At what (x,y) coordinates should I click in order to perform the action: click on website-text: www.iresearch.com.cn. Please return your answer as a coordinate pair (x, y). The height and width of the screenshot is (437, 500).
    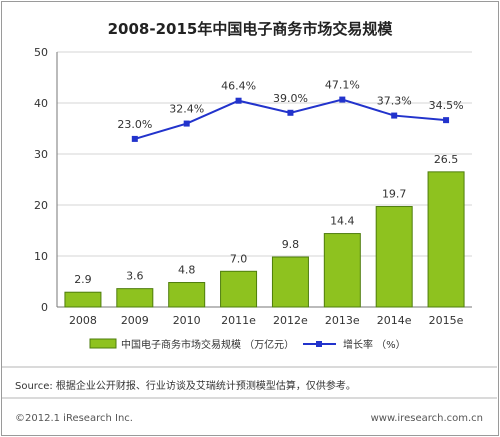
    Looking at the image, I should click on (426, 418).